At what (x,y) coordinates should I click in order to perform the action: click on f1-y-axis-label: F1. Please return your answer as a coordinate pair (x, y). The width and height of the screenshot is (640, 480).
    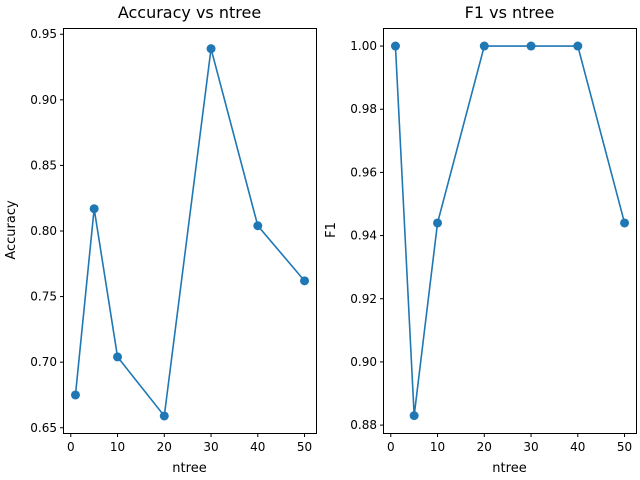
    Looking at the image, I should click on (331, 230).